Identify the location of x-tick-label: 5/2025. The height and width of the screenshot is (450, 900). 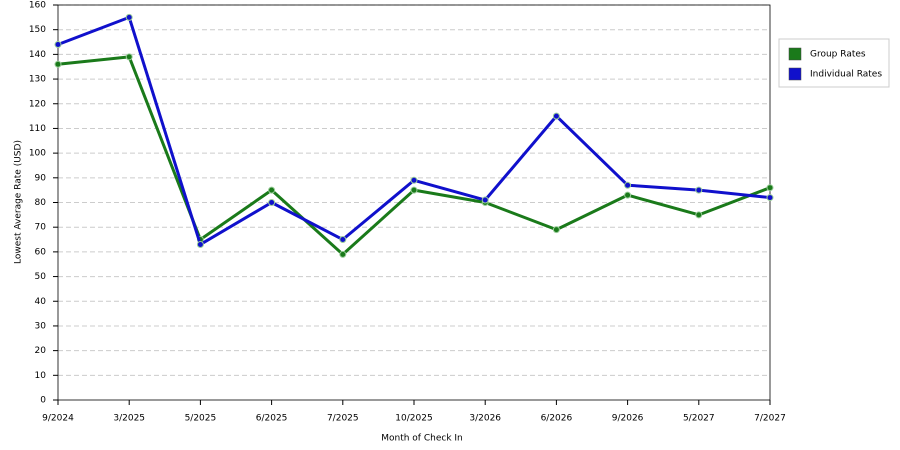
(201, 419).